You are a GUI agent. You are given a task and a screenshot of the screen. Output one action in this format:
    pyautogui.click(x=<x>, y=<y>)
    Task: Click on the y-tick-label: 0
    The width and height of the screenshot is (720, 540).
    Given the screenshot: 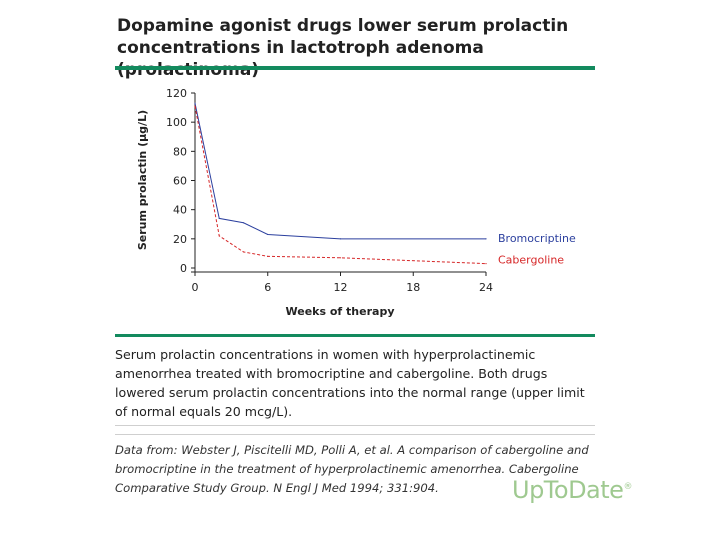 What is the action you would take?
    pyautogui.click(x=183, y=268)
    